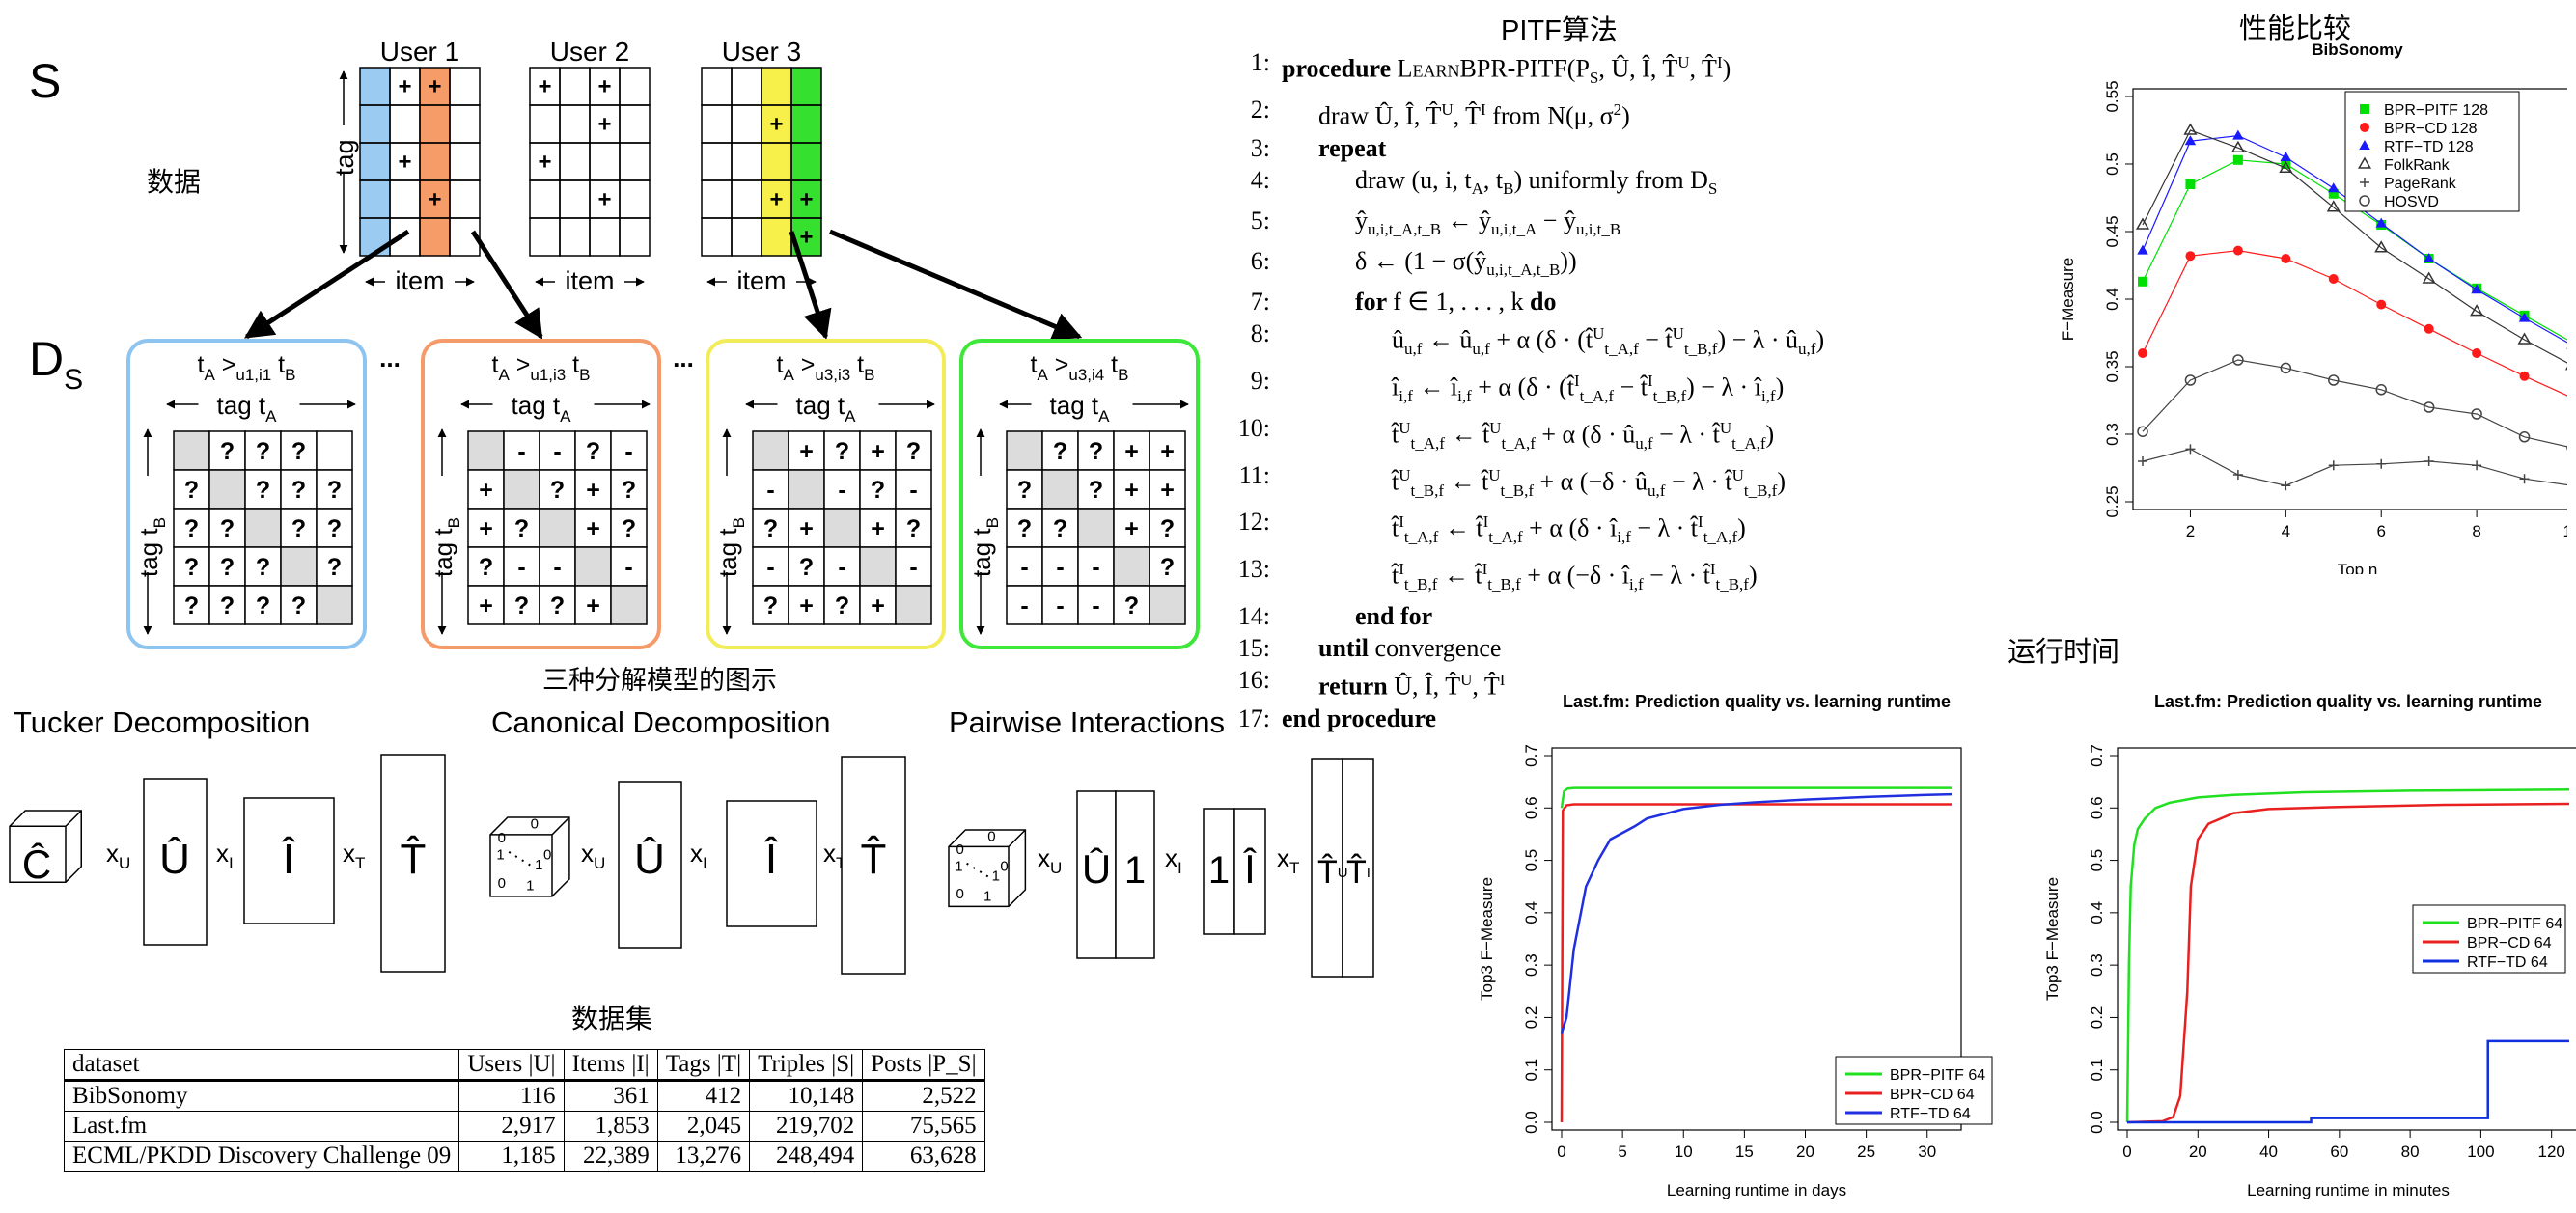  What do you see at coordinates (124, 863) in the screenshot?
I see `times-sub: U` at bounding box center [124, 863].